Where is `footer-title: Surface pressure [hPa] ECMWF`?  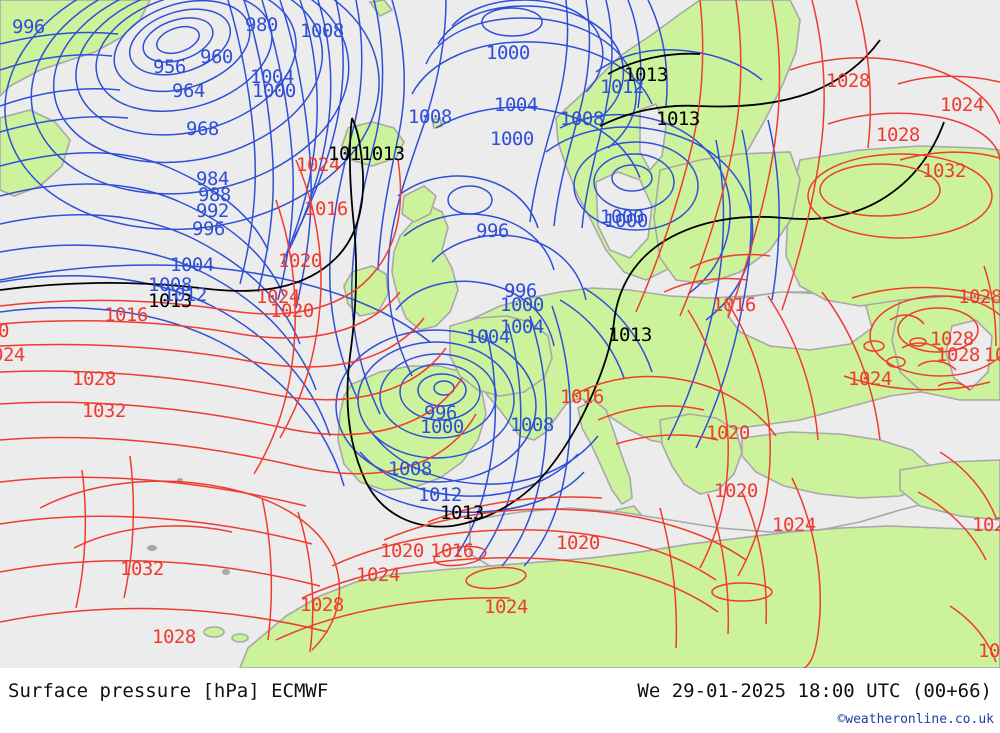 footer-title: Surface pressure [hPa] ECMWF is located at coordinates (168, 691).